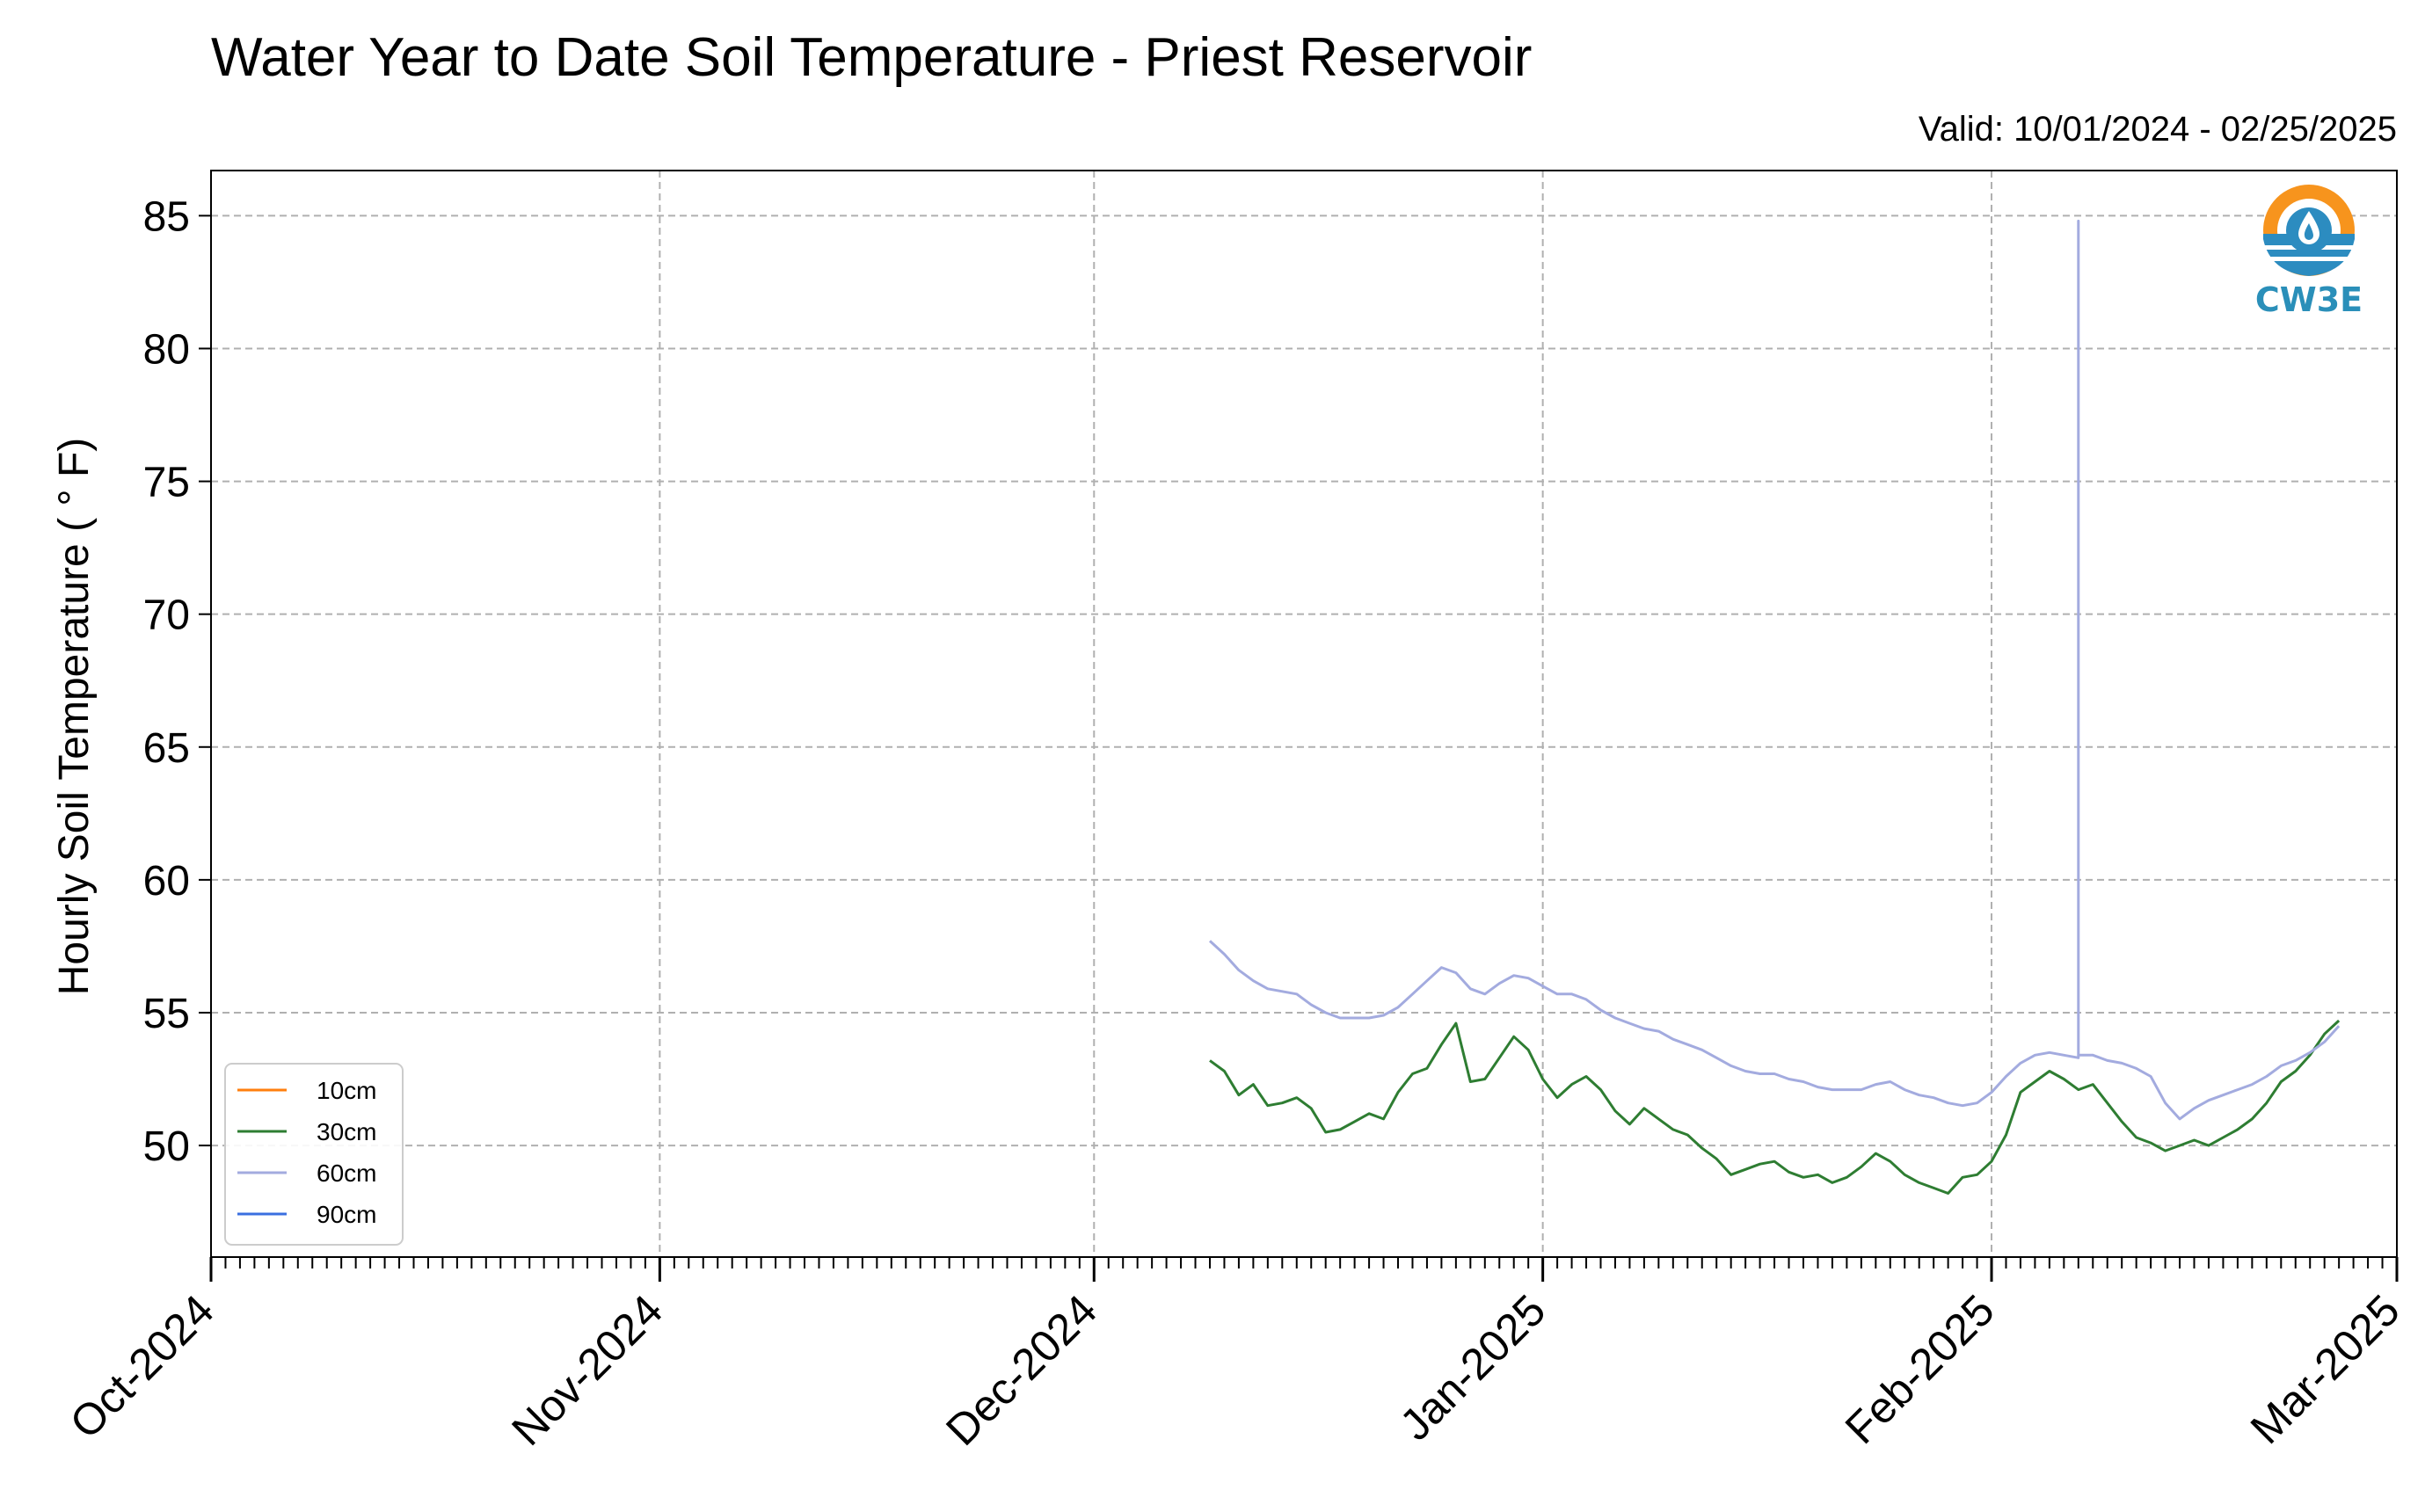 The width and height of the screenshot is (2425, 1512). I want to click on chart-subtitle: Valid: 10/01/2024 - 02/25/2025, so click(2158, 130).